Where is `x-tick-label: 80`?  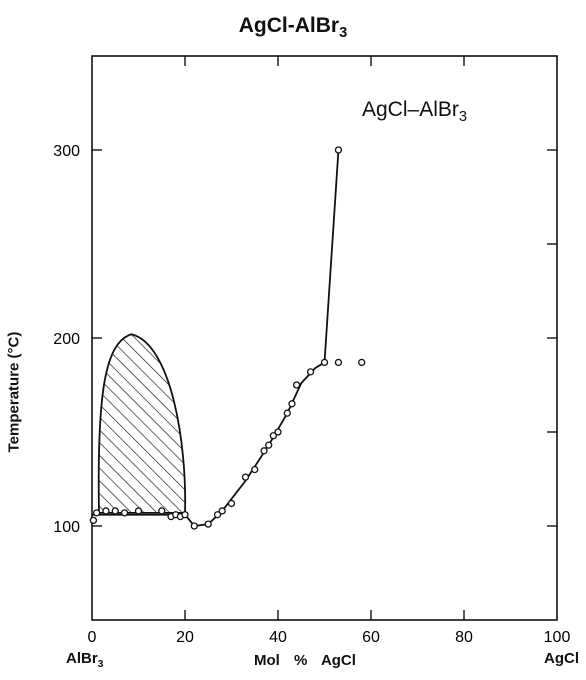 x-tick-label: 80 is located at coordinates (464, 637).